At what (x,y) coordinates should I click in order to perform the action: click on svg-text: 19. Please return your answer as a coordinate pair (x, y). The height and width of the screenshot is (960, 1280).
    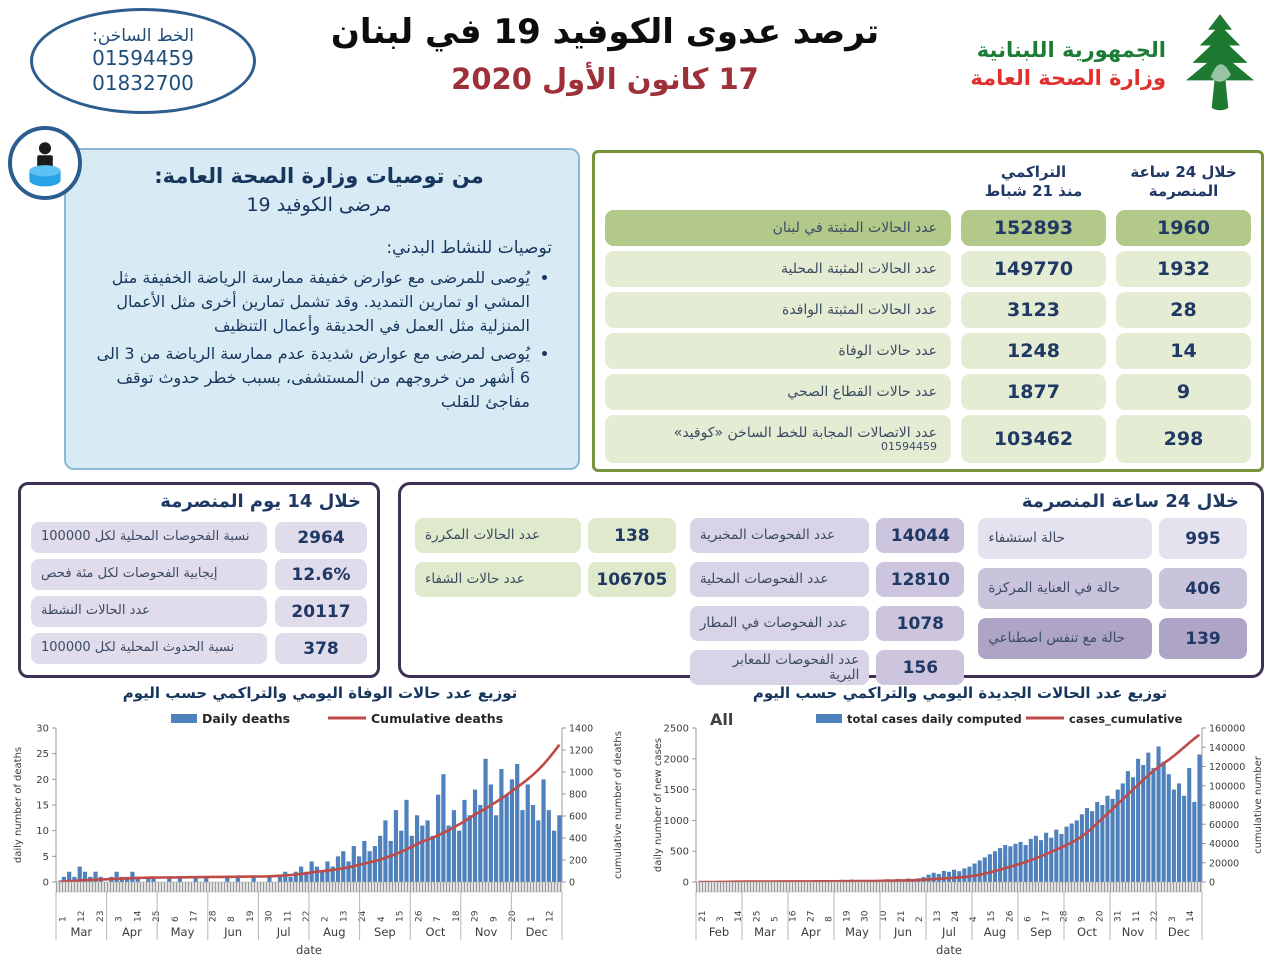
    Looking at the image, I should click on (251, 916).